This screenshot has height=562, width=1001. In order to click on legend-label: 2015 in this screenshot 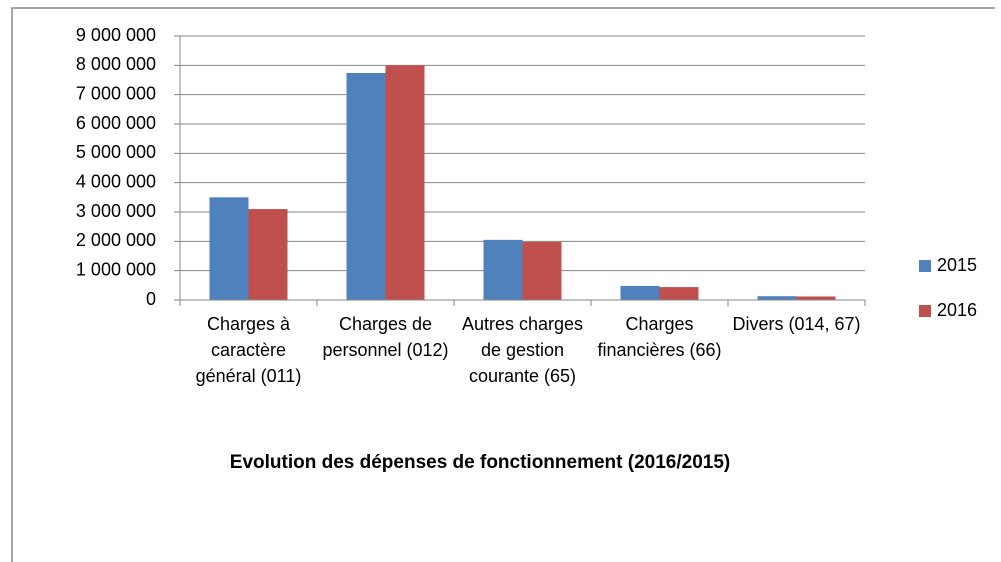, I will do `click(957, 265)`.